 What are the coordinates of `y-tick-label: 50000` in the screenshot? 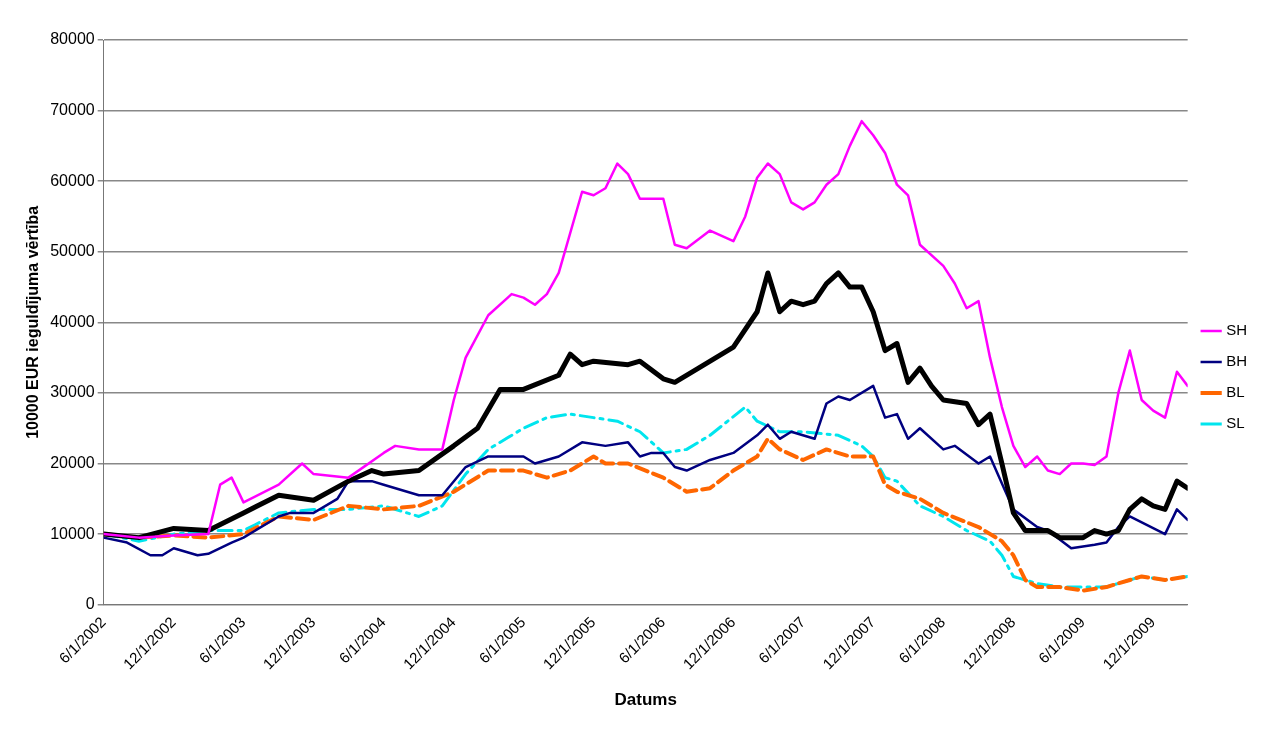 It's located at (72, 251).